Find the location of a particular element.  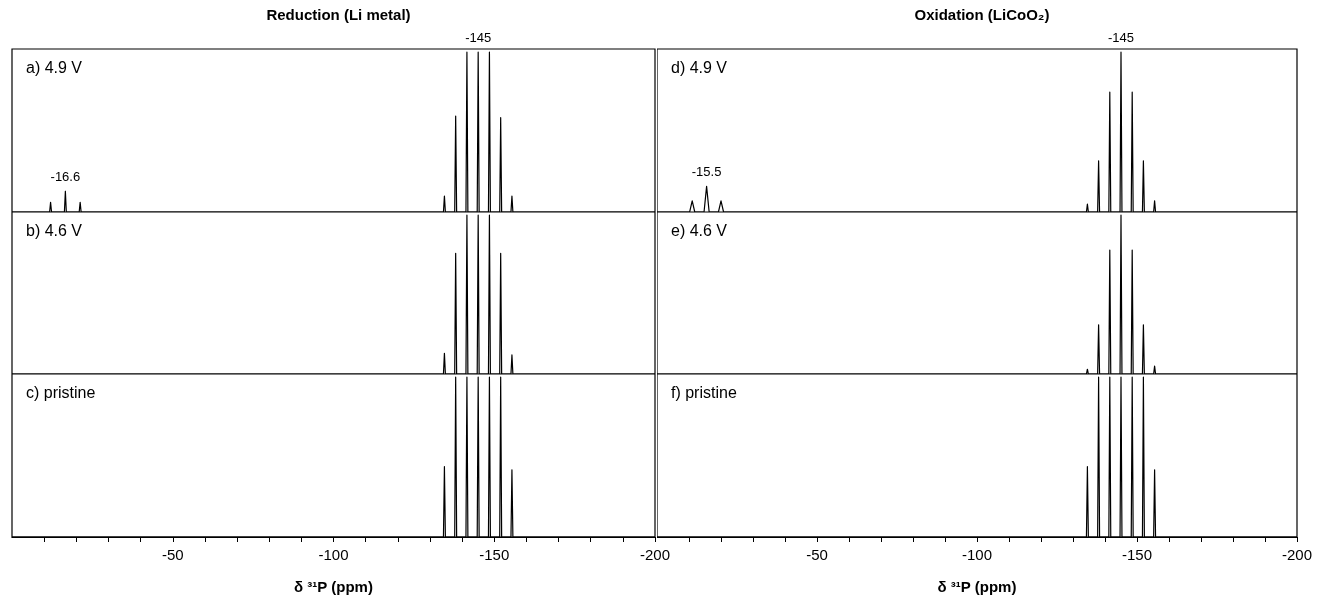

chart-title: Reduction (Li metal) is located at coordinates (338, 14).